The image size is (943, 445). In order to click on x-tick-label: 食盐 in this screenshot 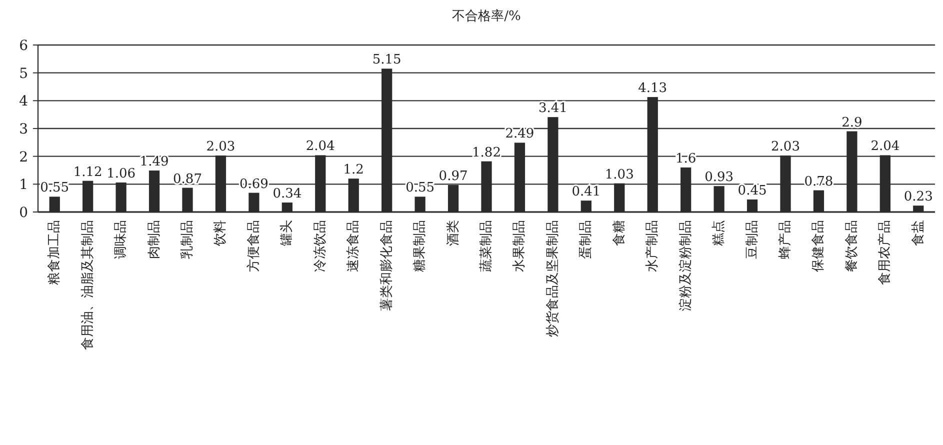, I will do `click(918, 233)`.